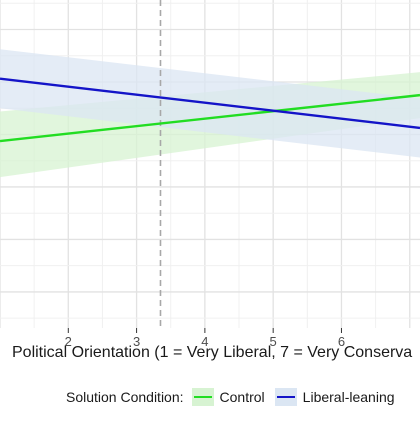  Describe the element at coordinates (136, 341) in the screenshot. I see `x-tick-label: 3` at that location.